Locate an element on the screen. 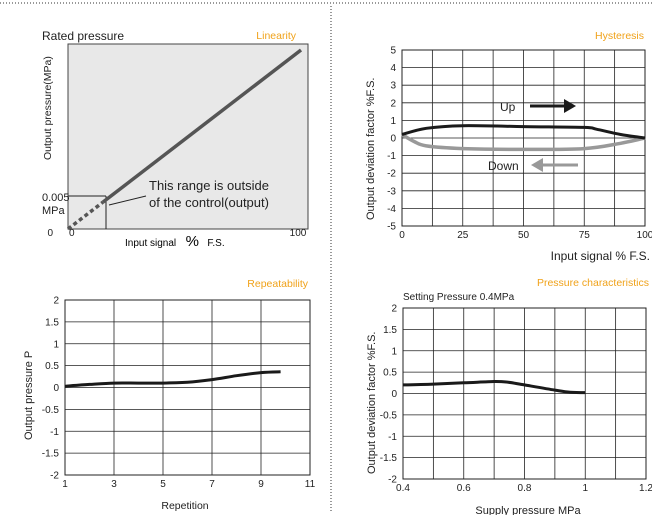  repeatability-y-tick-label: 1 is located at coordinates (56, 344).